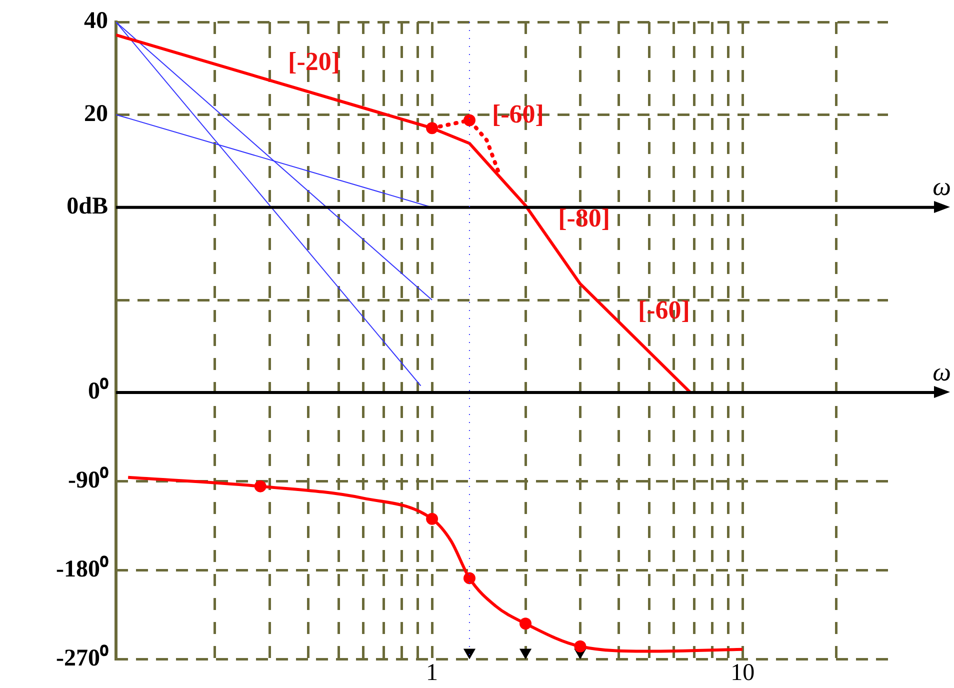 This screenshot has width=954, height=688. What do you see at coordinates (96, 113) in the screenshot?
I see `y-tick-label: 20` at bounding box center [96, 113].